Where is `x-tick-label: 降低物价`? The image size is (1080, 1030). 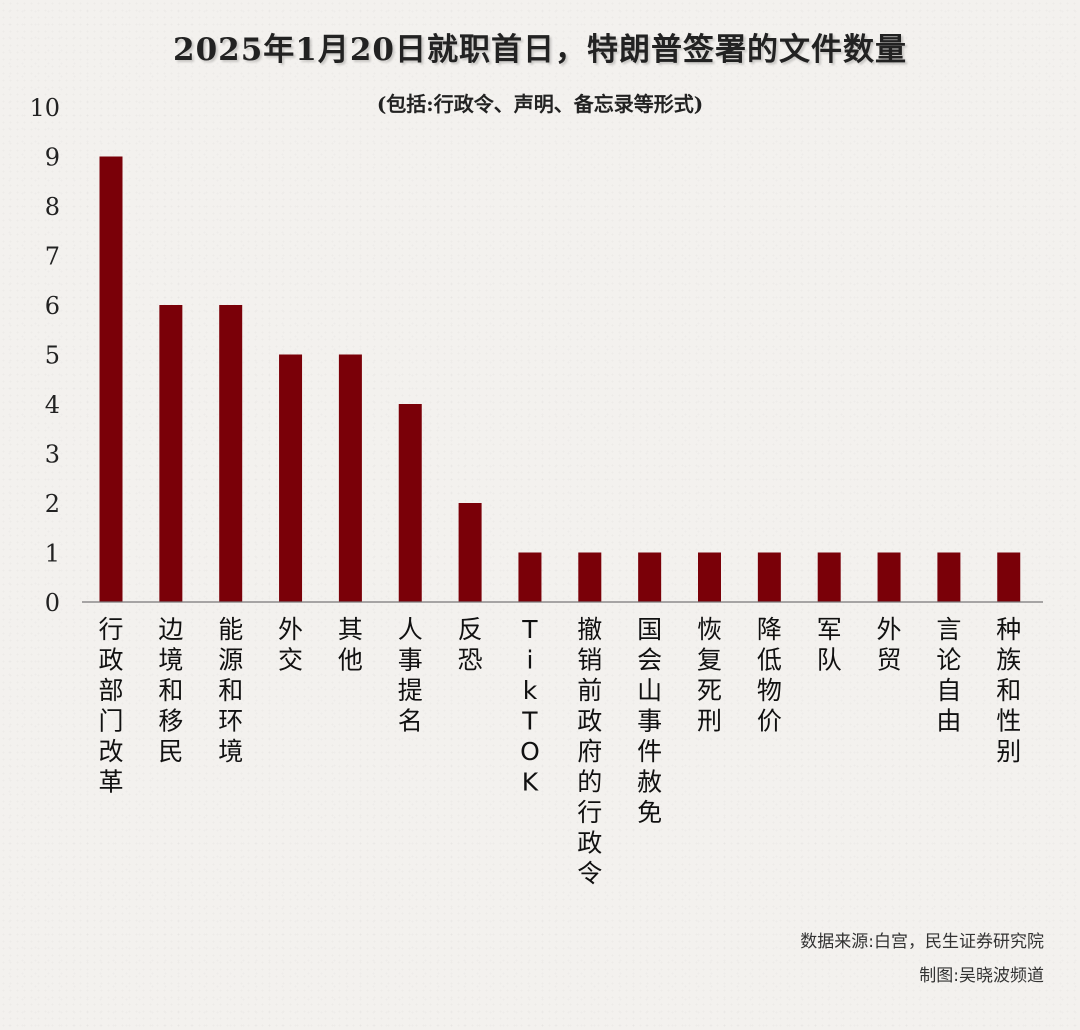 x-tick-label: 降低物价 is located at coordinates (769, 675).